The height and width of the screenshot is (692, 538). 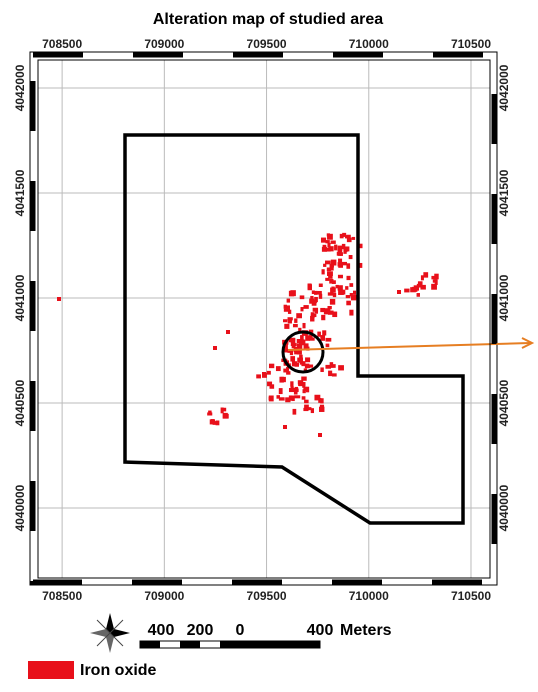 I want to click on legend-label: Iron oxide, so click(x=118, y=670).